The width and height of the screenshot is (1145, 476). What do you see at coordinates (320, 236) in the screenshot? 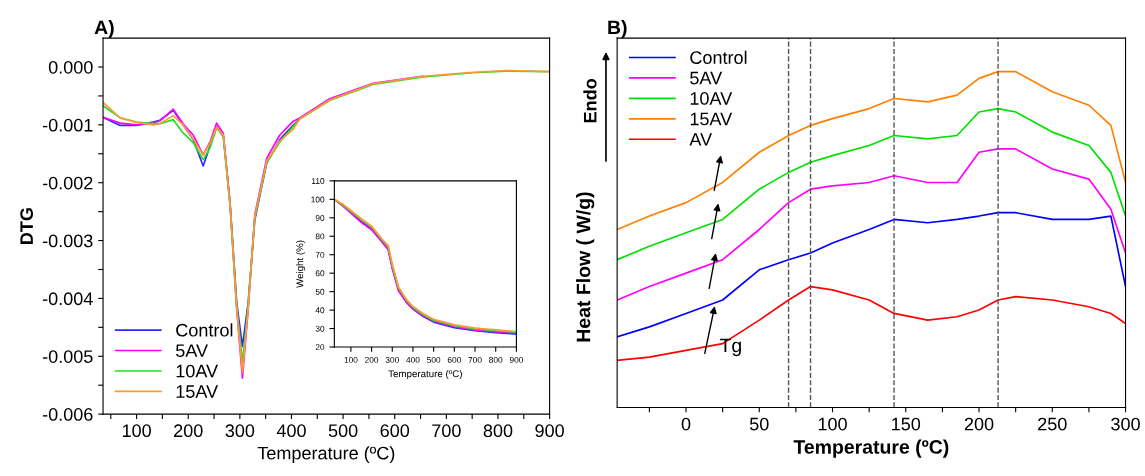
I see `y-tick-label: 80` at bounding box center [320, 236].